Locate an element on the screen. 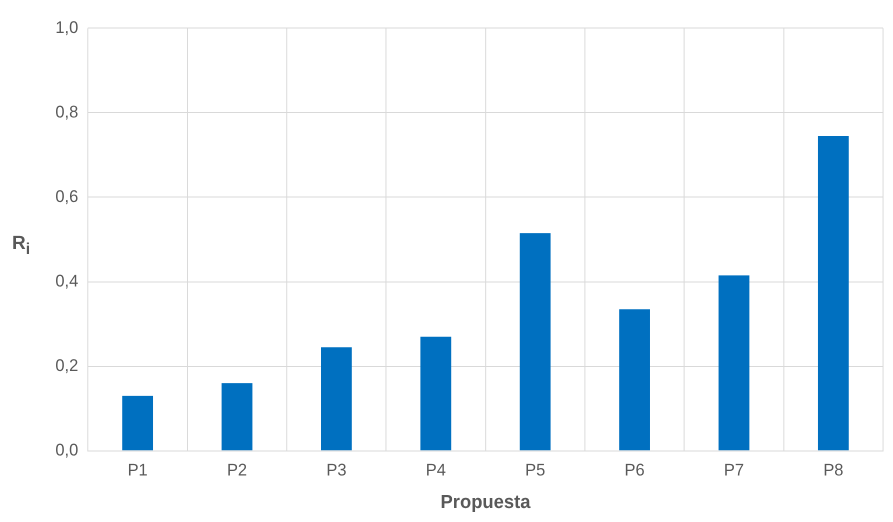 This screenshot has width=893, height=522. x-tick-label: P3 is located at coordinates (336, 470).